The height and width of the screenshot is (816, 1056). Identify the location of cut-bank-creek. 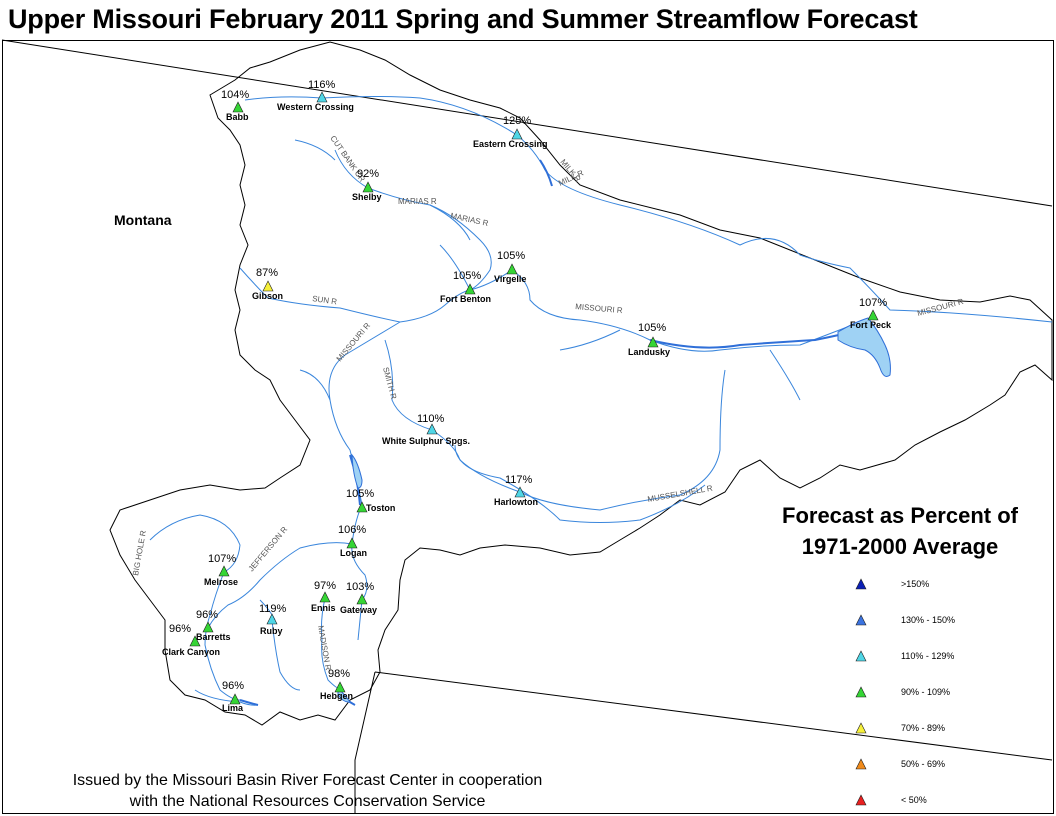
(402, 195).